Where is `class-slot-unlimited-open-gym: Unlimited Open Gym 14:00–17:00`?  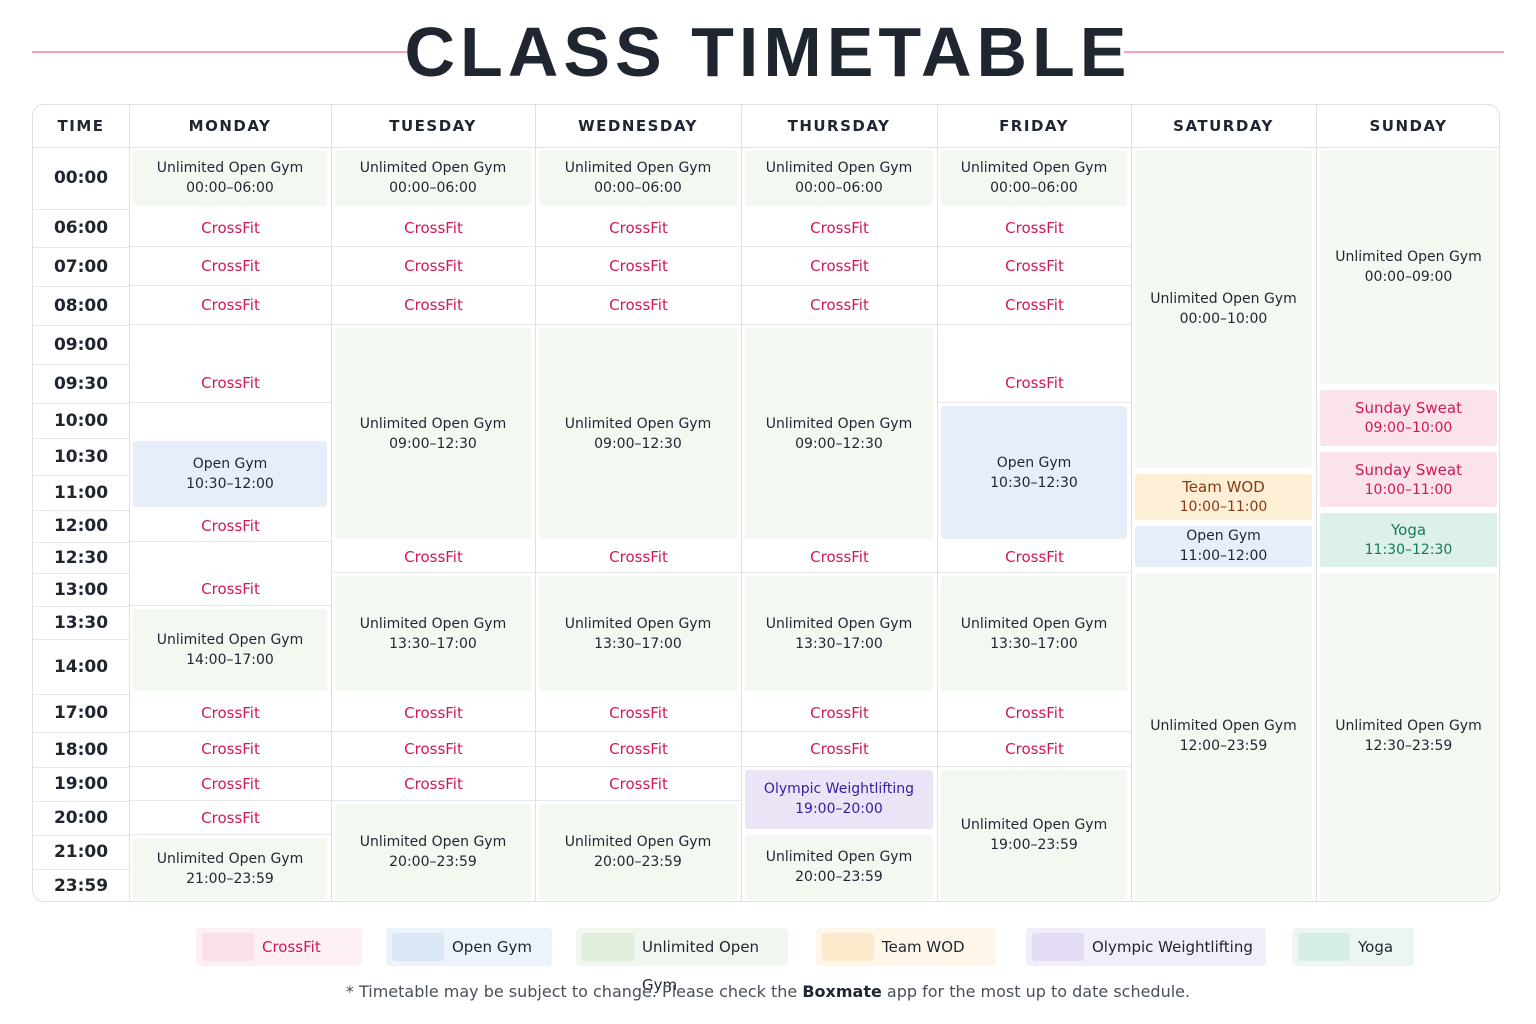
class-slot-unlimited-open-gym: Unlimited Open Gym 14:00–17:00 is located at coordinates (230, 650).